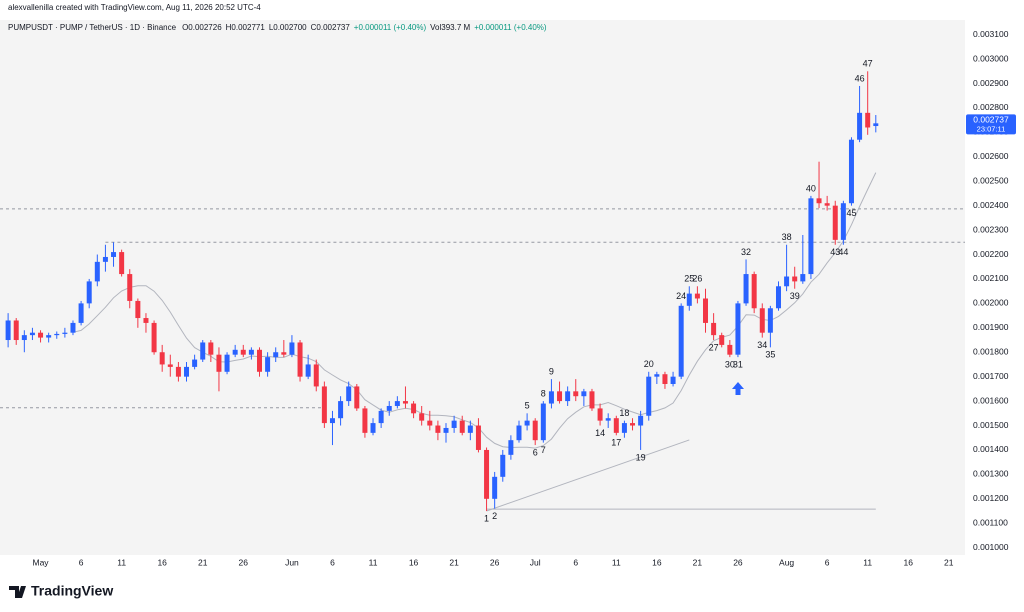 This screenshot has width=1024, height=612. Describe the element at coordinates (991, 58) in the screenshot. I see `y-tick-label: 0.003000` at that location.